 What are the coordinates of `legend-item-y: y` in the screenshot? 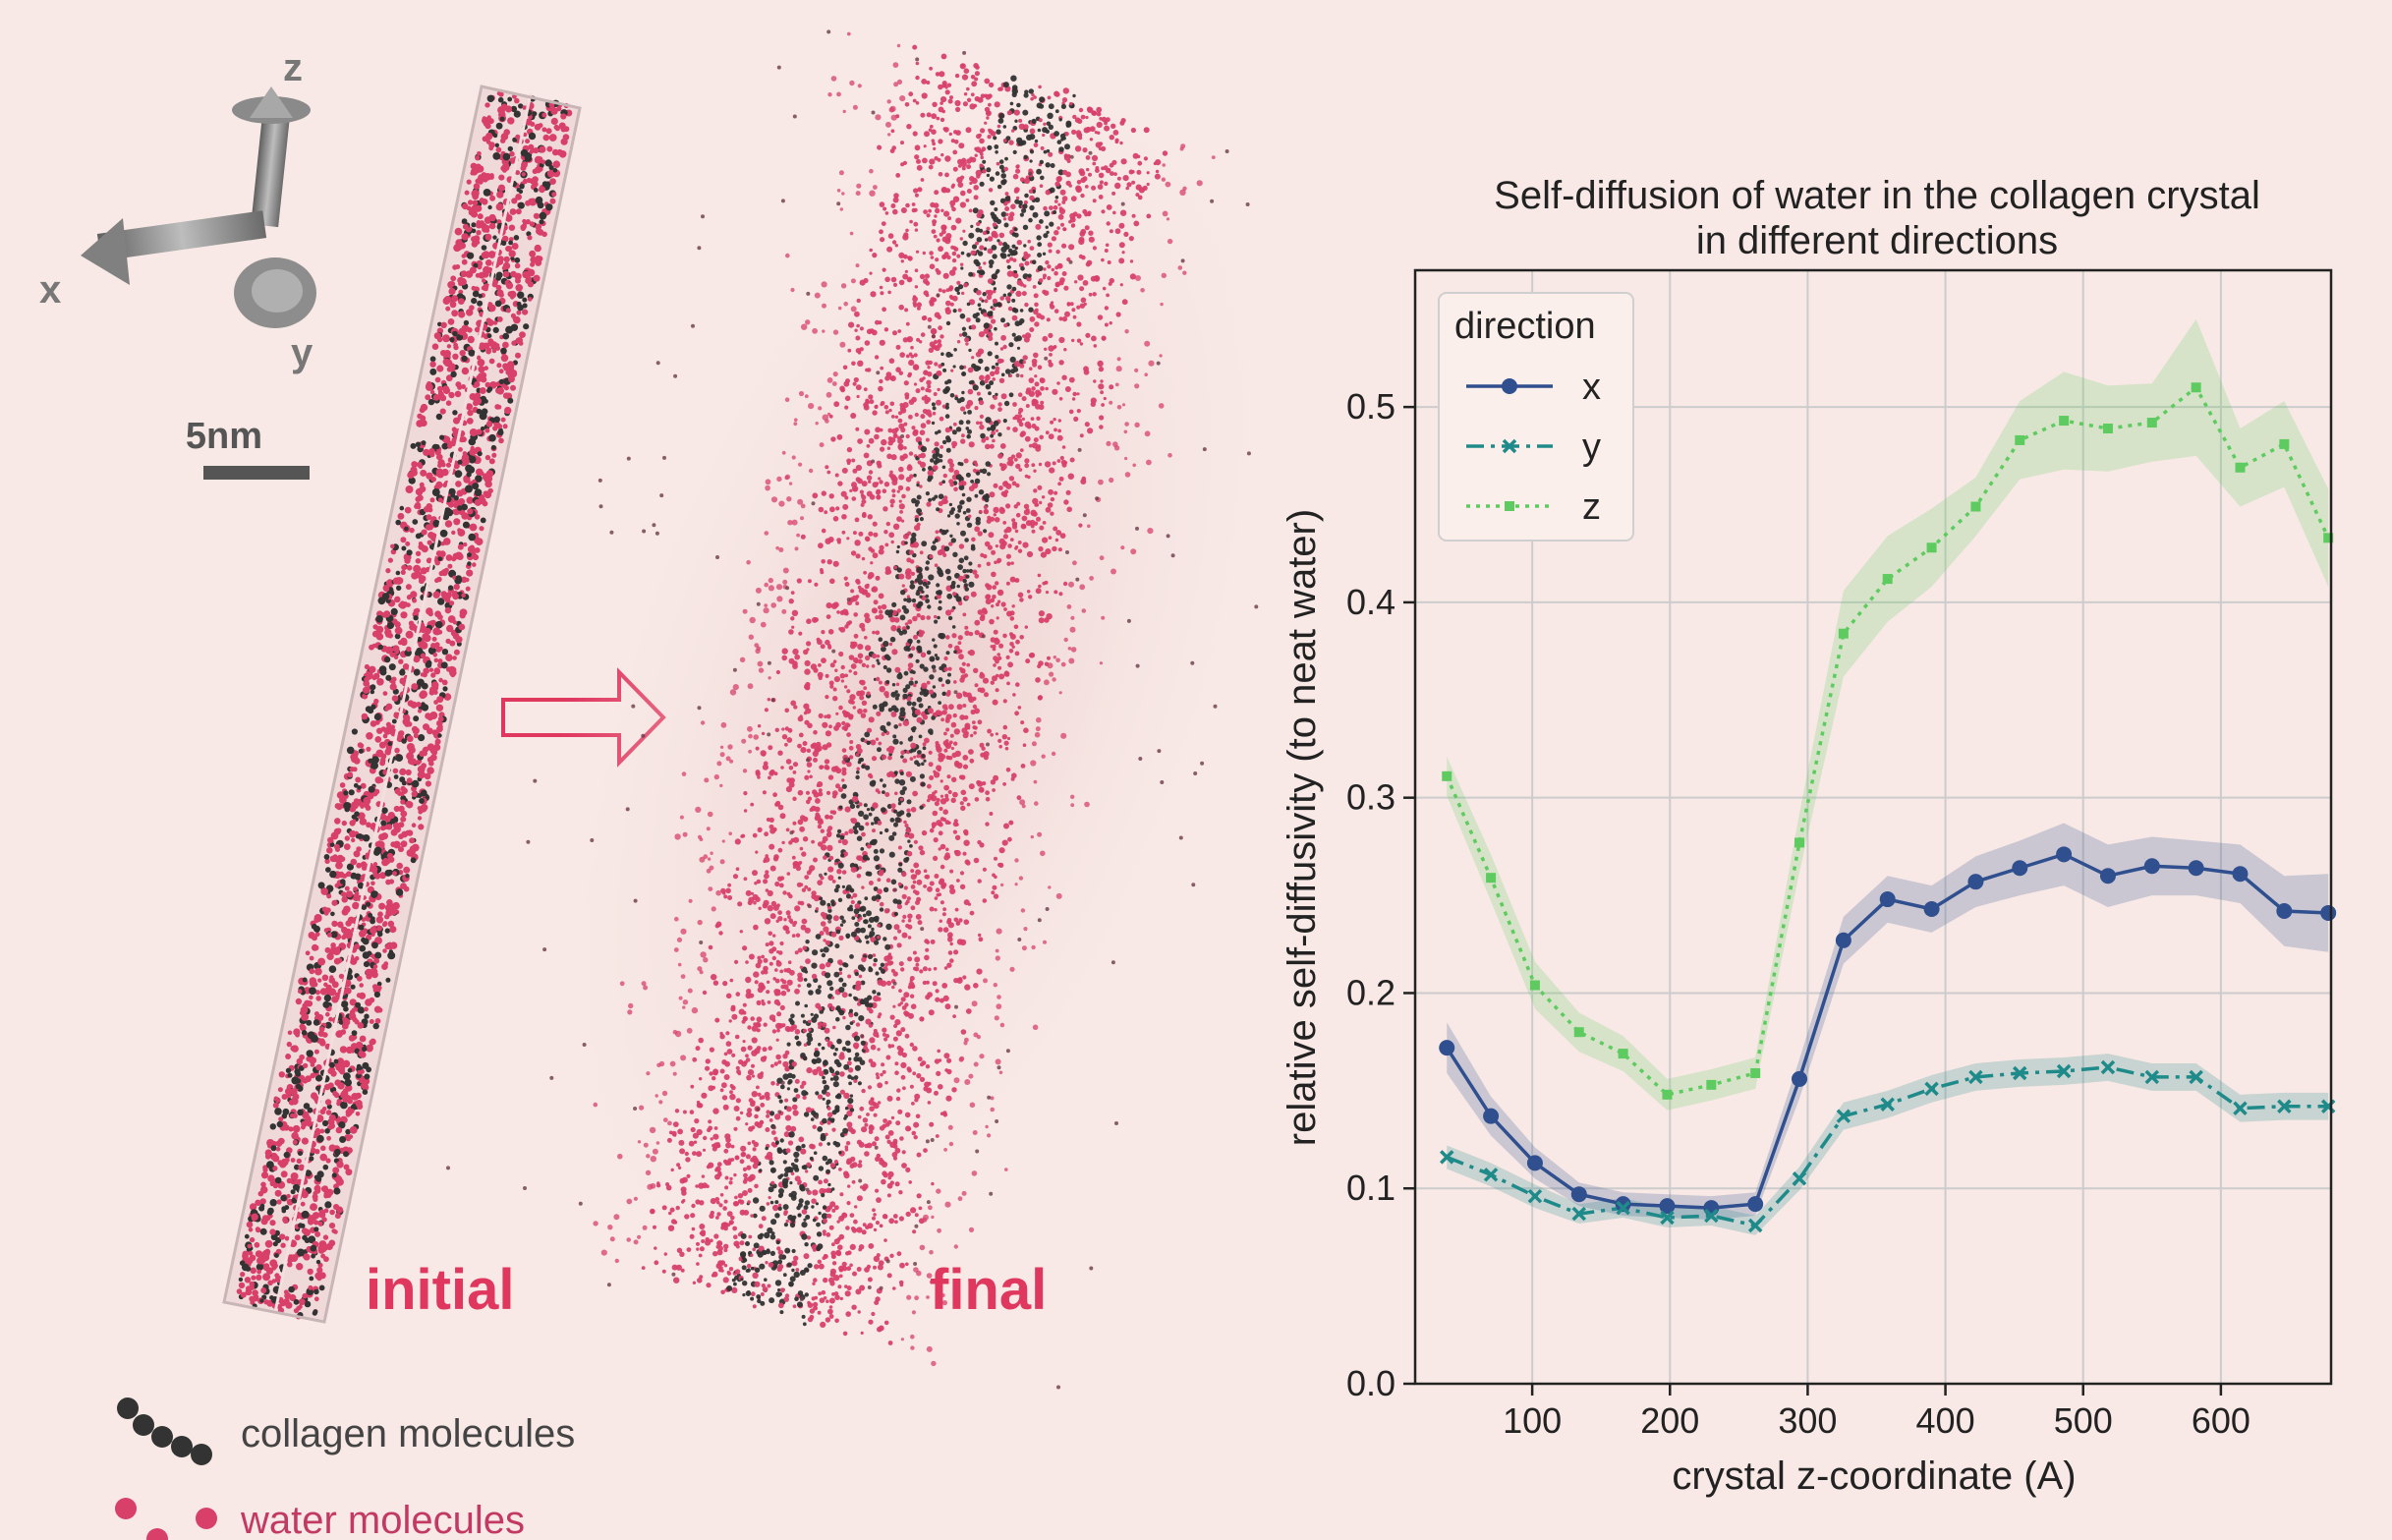 It's located at (1533, 447).